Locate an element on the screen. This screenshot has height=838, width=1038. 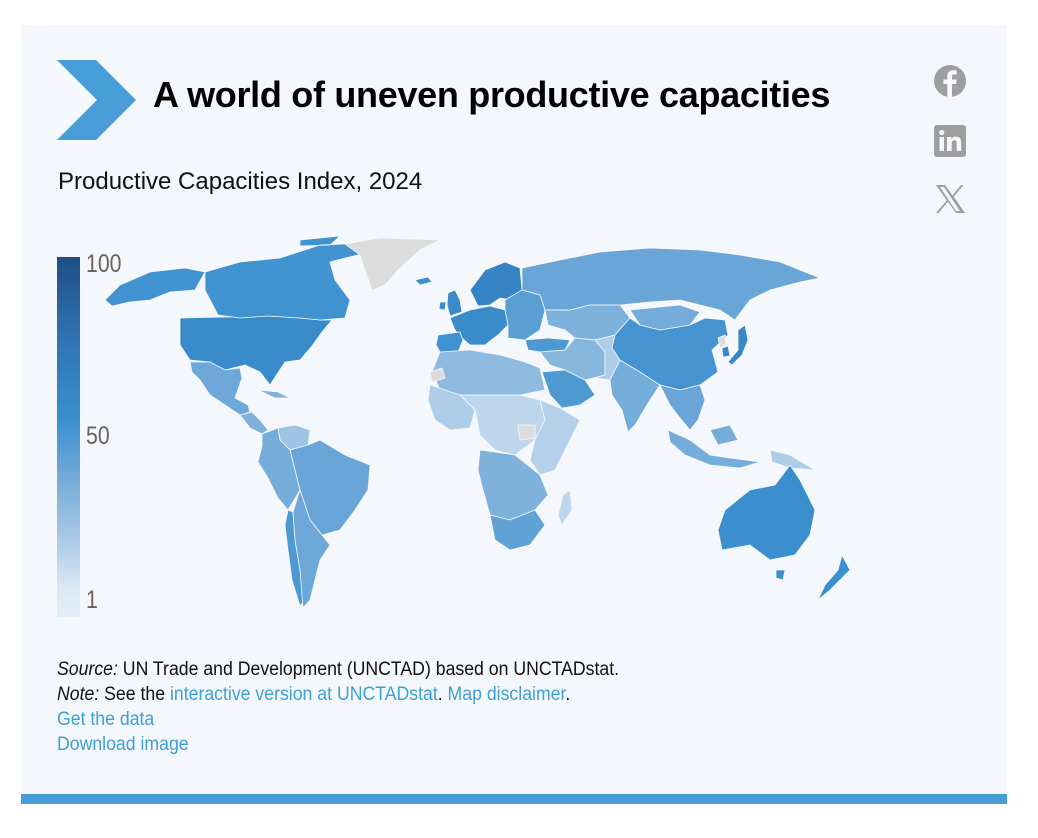
linkedin-icon is located at coordinates (950, 141).